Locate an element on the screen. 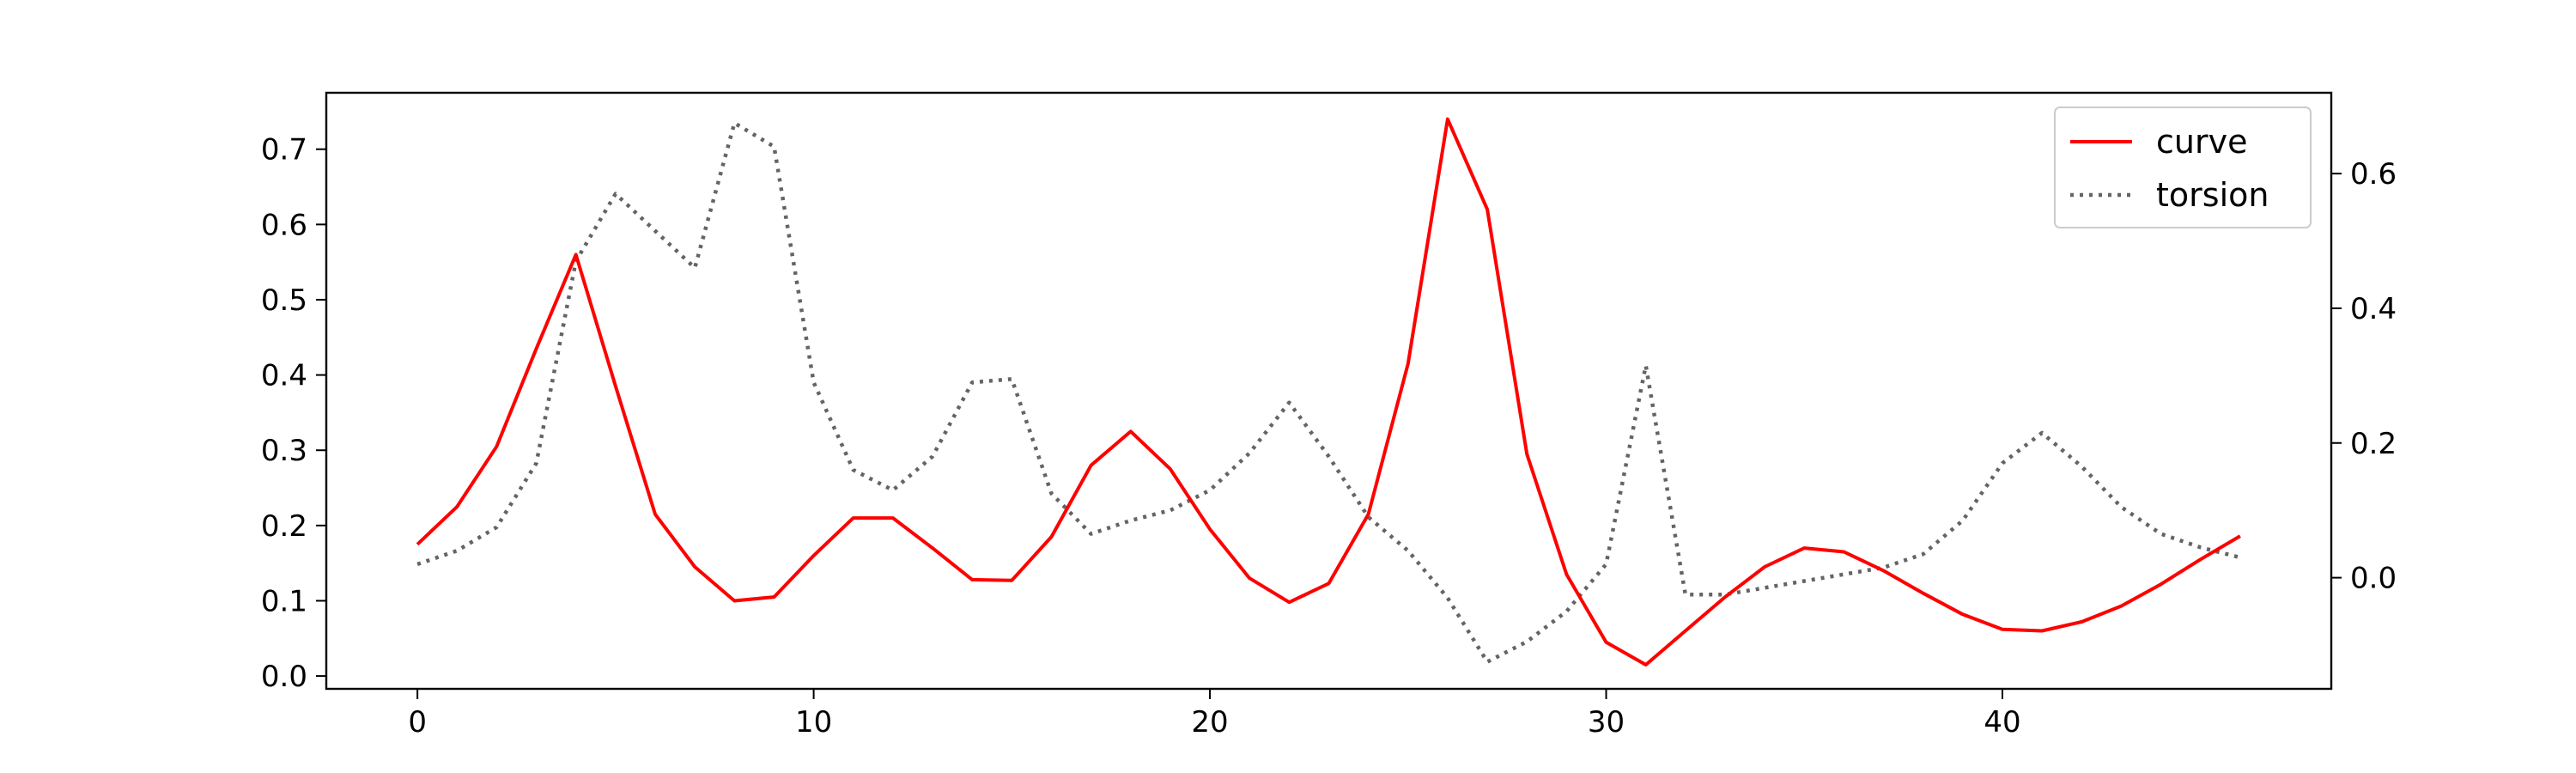 This screenshot has width=2576, height=773. x-tick-label: 30 is located at coordinates (1606, 722).